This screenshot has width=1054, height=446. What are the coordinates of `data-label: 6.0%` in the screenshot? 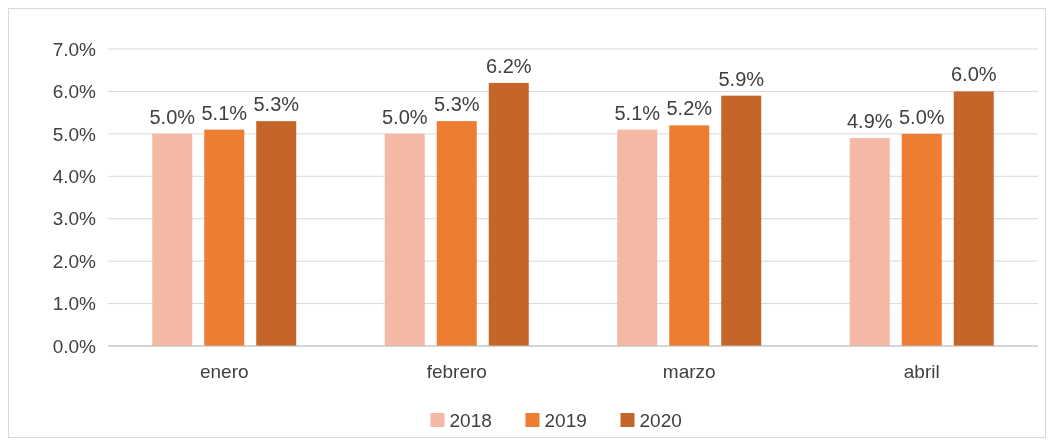 It's located at (973, 74).